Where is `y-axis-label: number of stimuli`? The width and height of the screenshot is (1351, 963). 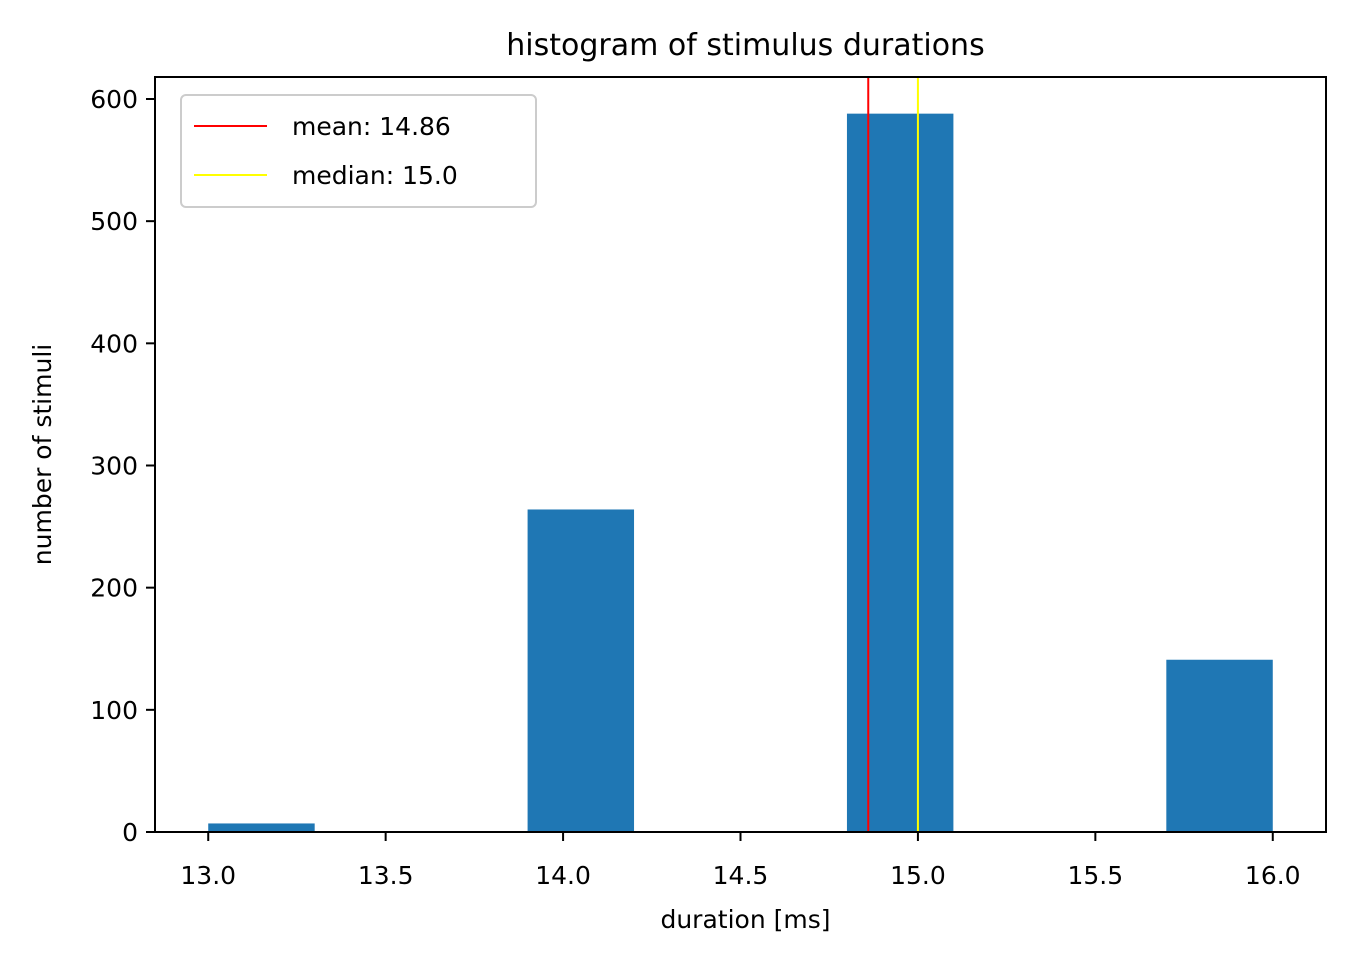
y-axis-label: number of stimuli is located at coordinates (42, 454).